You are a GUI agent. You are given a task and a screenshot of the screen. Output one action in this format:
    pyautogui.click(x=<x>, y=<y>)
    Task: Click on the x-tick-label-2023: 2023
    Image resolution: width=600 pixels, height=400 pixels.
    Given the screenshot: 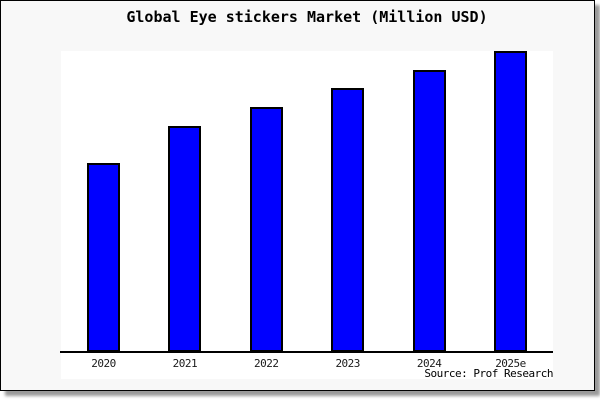 What is the action you would take?
    pyautogui.click(x=347, y=363)
    